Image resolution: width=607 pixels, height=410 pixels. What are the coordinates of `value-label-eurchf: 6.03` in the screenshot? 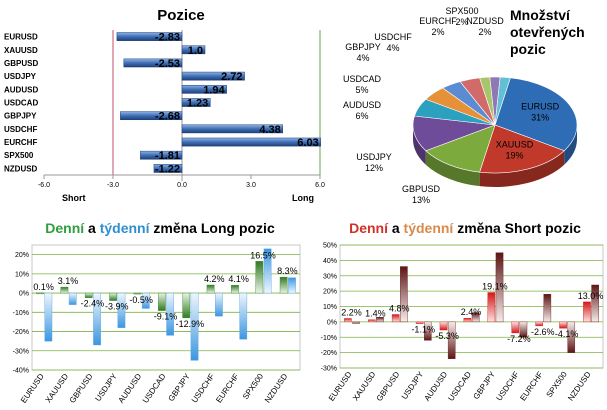 It's located at (307, 143).